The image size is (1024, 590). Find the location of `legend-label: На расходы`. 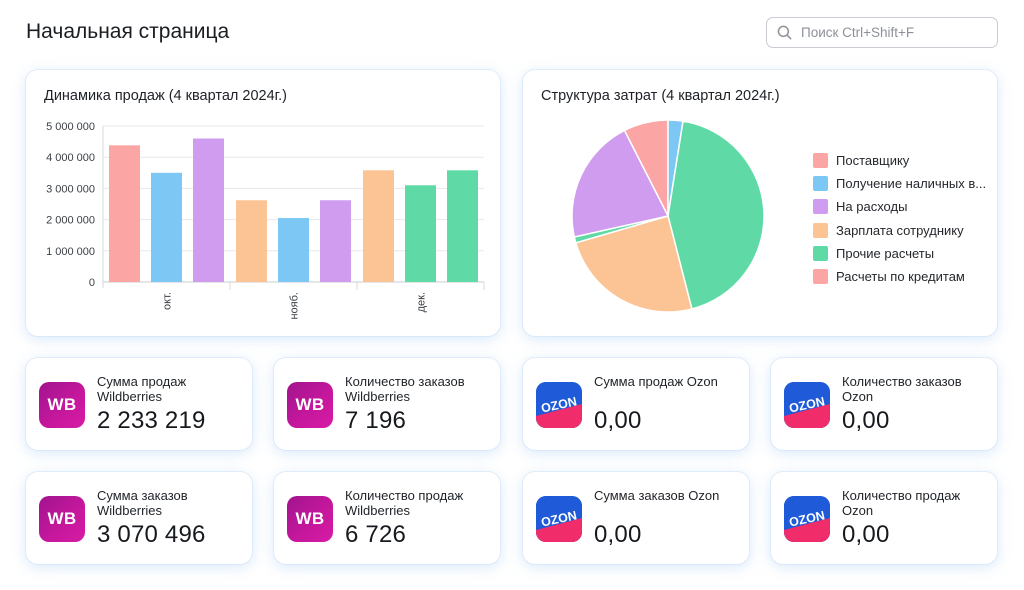

legend-label: На расходы is located at coordinates (872, 207).